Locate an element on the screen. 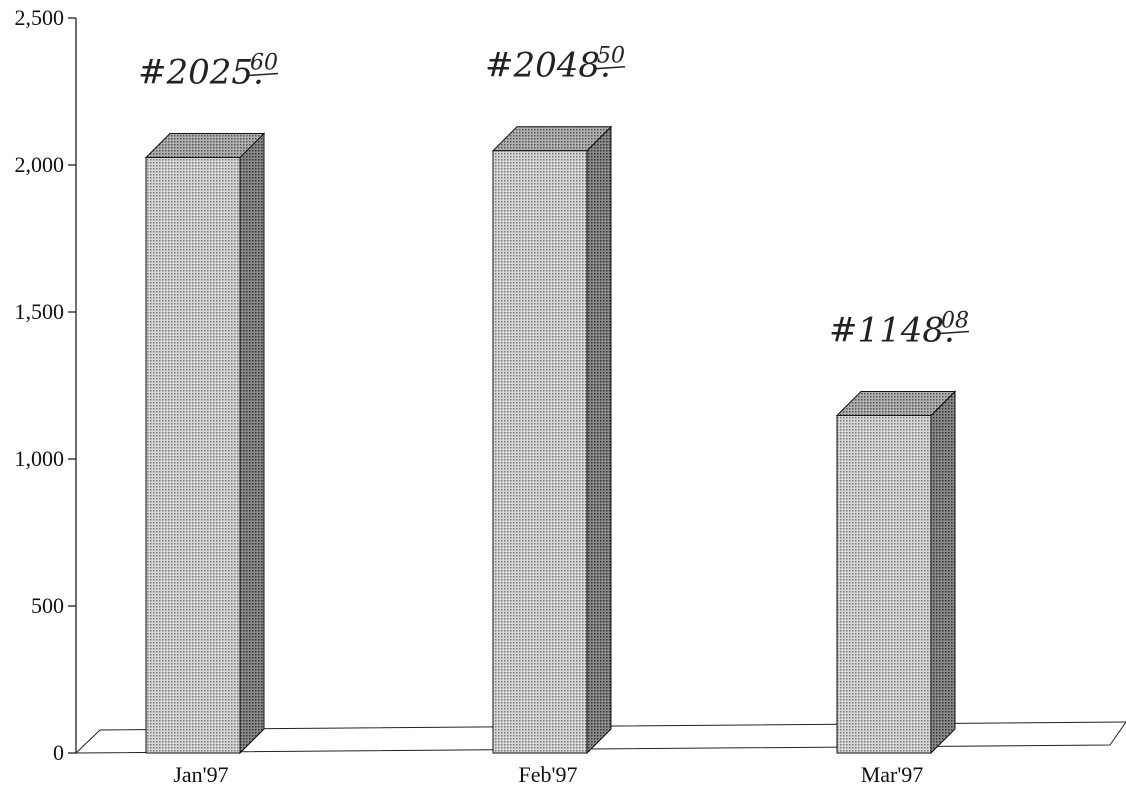 The image size is (1126, 791). x-tick-label: Feb'97 is located at coordinates (548, 774).